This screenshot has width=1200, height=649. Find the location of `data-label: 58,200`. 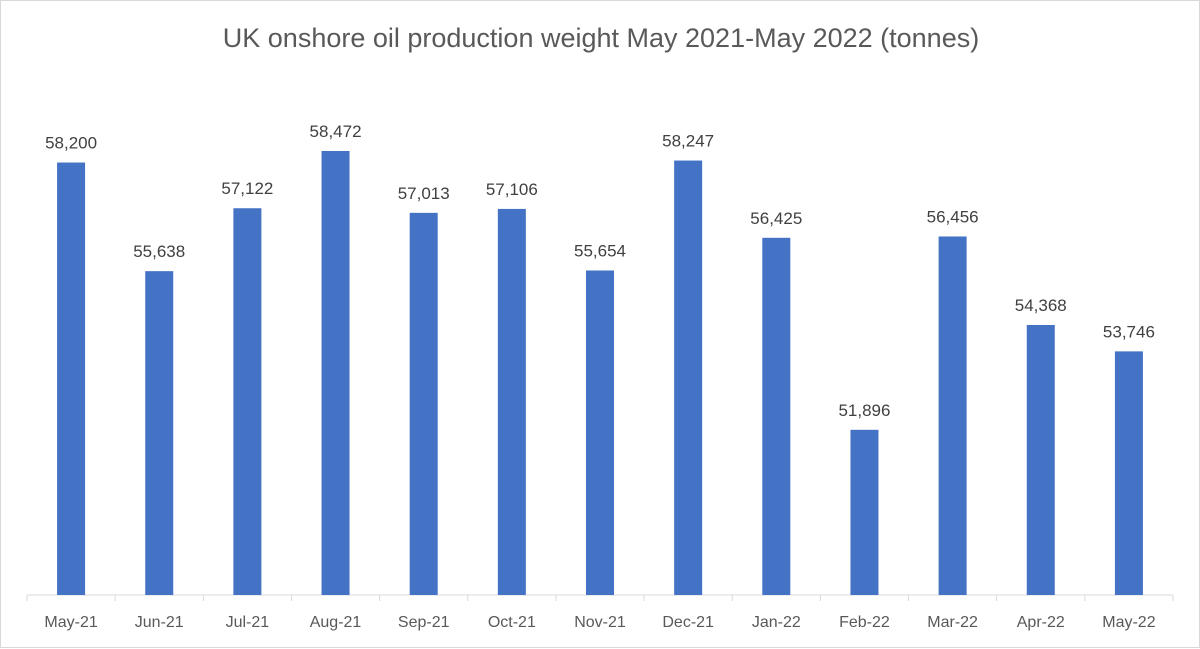

data-label: 58,200 is located at coordinates (71, 143).